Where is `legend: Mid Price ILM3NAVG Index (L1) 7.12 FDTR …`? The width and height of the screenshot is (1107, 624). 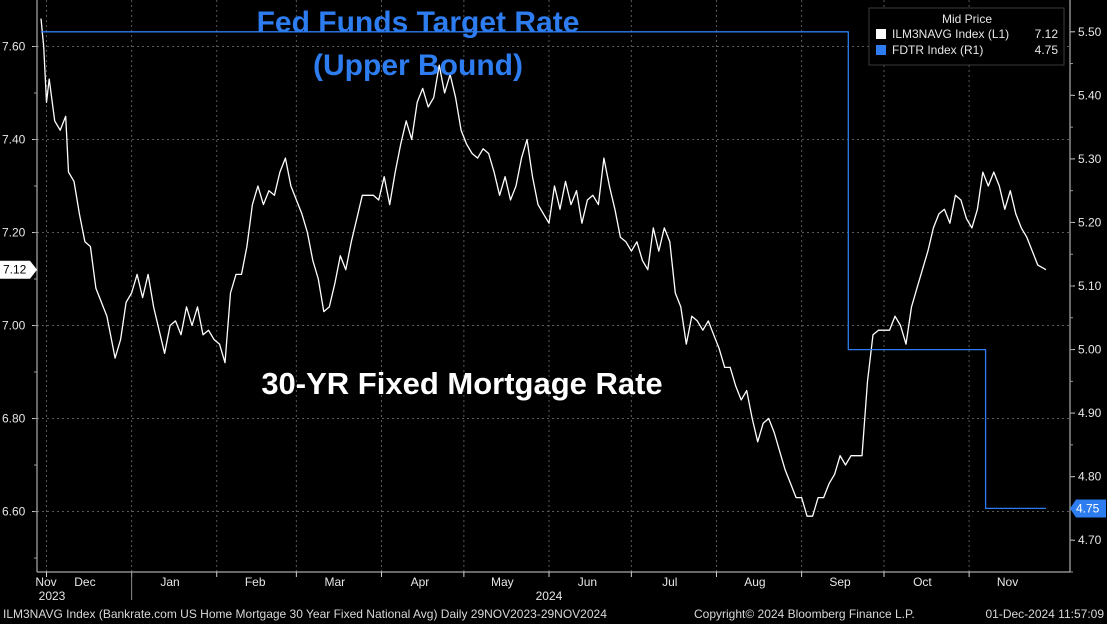 legend: Mid Price ILM3NAVG Index (L1) 7.12 FDTR … is located at coordinates (966, 36).